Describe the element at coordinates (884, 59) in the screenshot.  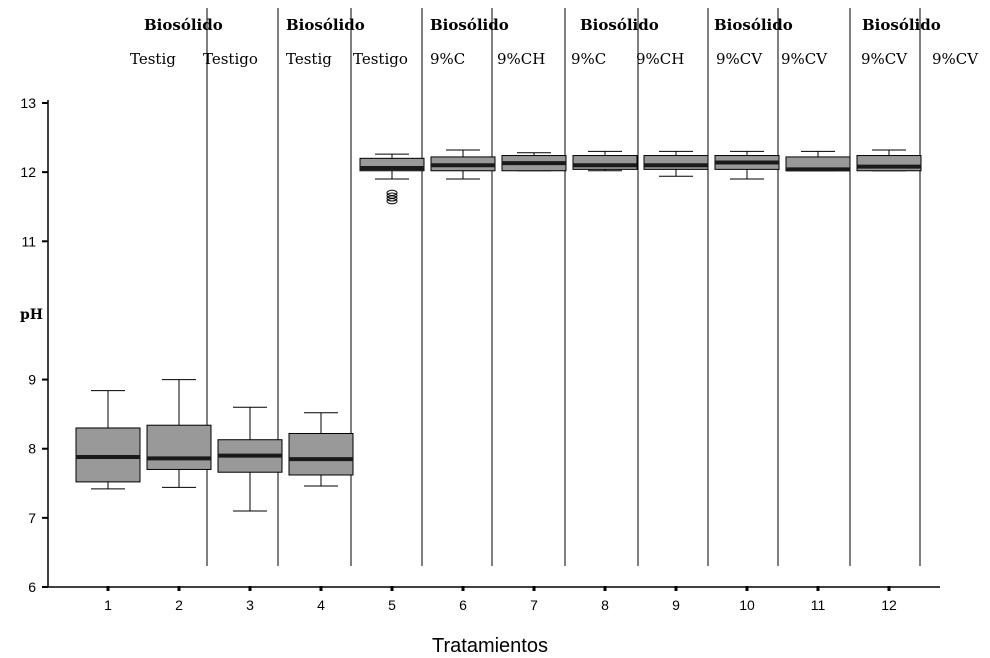
I see `sub-label-11: 9%CV` at that location.